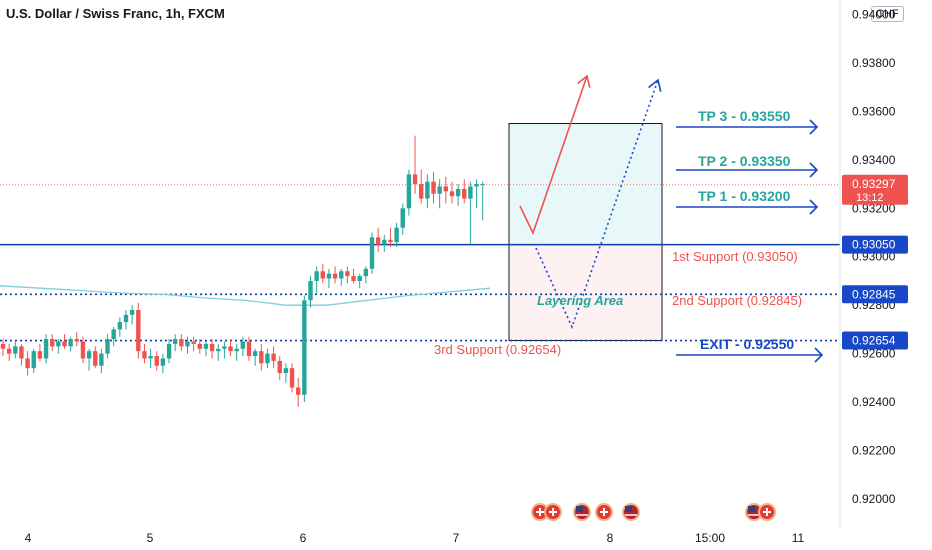  I want to click on current-price-label: 0.93297, so click(874, 184).